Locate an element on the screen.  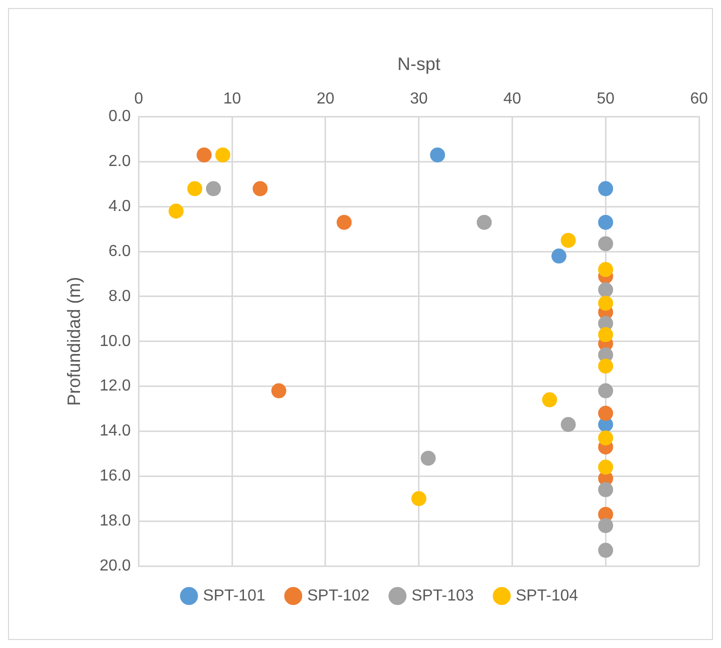
x-tick-label: 40 is located at coordinates (512, 99).